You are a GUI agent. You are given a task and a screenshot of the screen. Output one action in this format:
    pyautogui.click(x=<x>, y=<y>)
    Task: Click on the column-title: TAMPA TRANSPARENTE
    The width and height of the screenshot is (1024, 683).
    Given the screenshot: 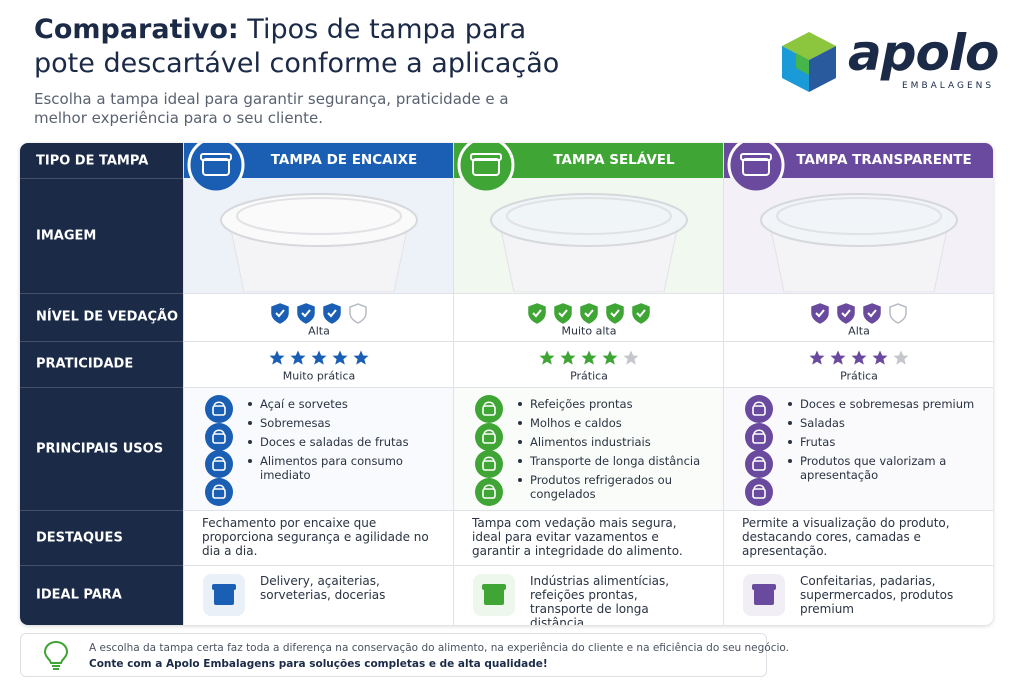 What is the action you would take?
    pyautogui.click(x=884, y=160)
    